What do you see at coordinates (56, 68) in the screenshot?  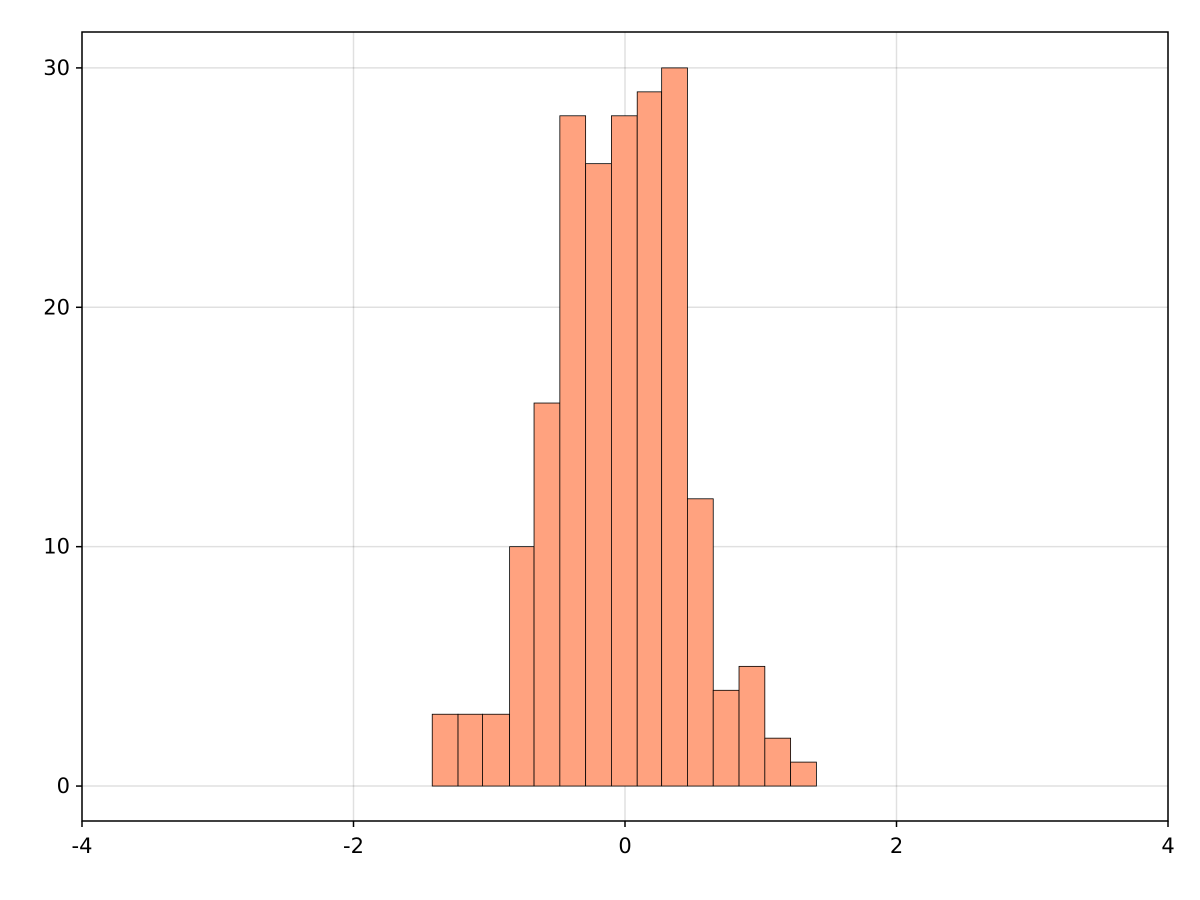 I see `y-tick-label: 30` at bounding box center [56, 68].